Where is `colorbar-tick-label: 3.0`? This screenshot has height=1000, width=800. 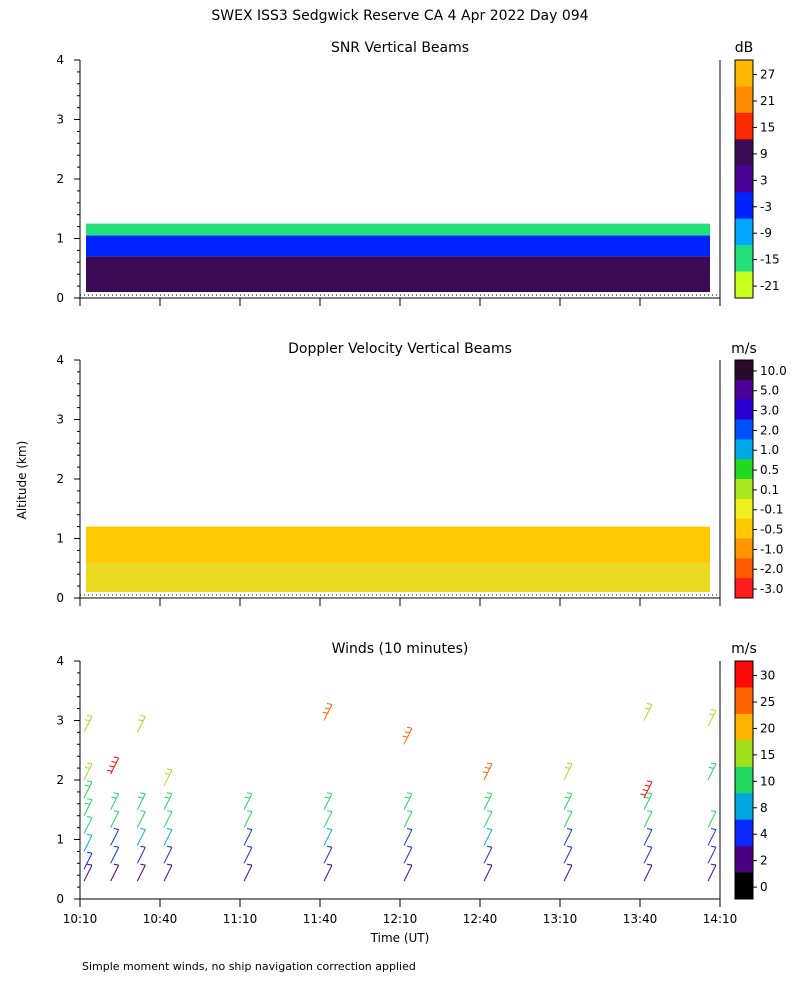
colorbar-tick-label: 3.0 is located at coordinates (769, 411).